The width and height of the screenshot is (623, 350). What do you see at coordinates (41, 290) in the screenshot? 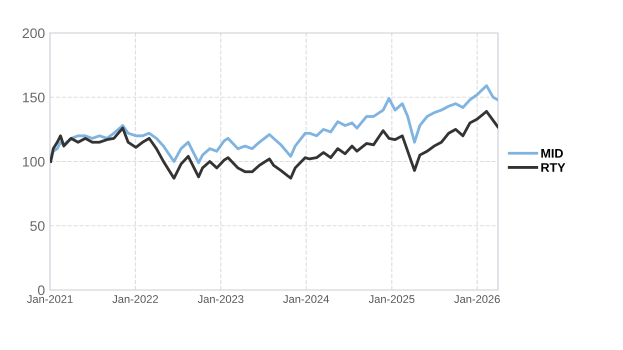
I see `y-tick-label: 0` at bounding box center [41, 290].